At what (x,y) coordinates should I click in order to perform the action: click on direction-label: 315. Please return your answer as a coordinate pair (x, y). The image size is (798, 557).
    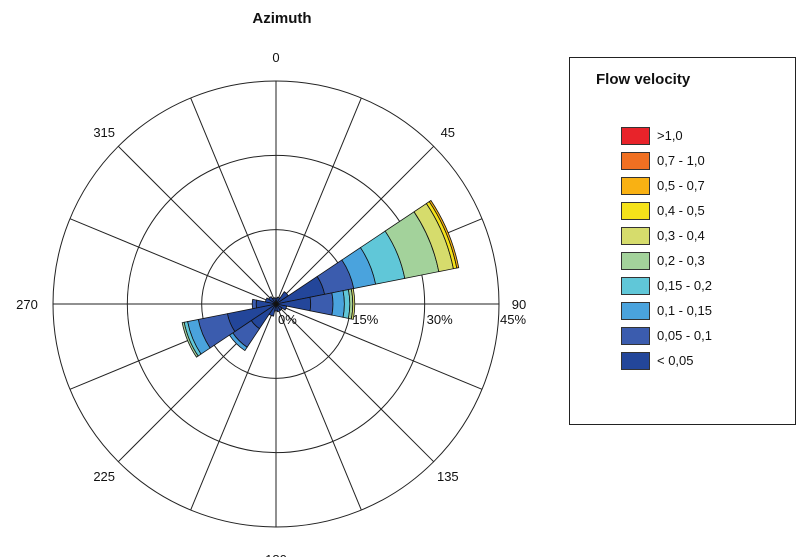
    Looking at the image, I should click on (104, 132).